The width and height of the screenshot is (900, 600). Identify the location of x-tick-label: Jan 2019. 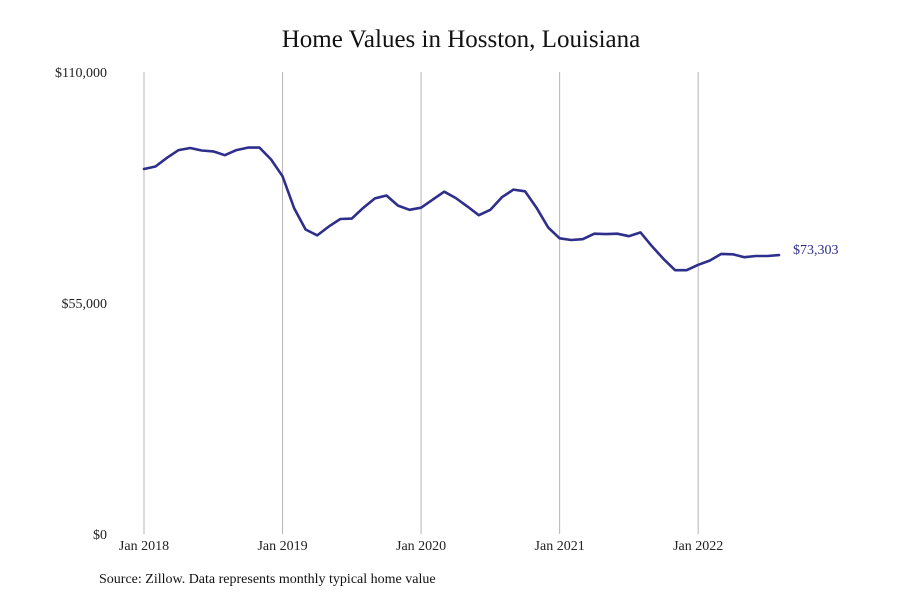
(282, 546).